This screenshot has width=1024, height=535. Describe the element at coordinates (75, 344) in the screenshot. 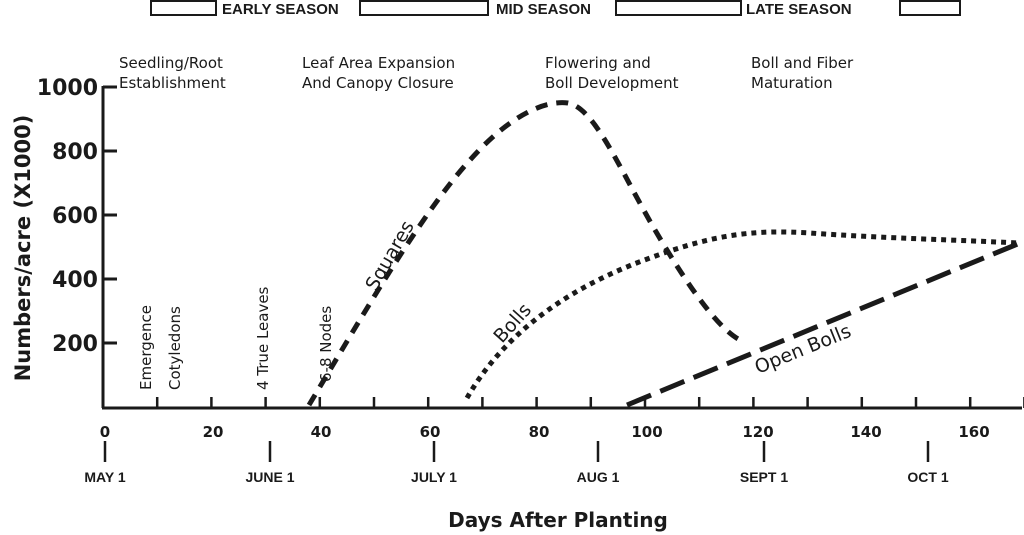

I see `y-tick-200: 200` at that location.